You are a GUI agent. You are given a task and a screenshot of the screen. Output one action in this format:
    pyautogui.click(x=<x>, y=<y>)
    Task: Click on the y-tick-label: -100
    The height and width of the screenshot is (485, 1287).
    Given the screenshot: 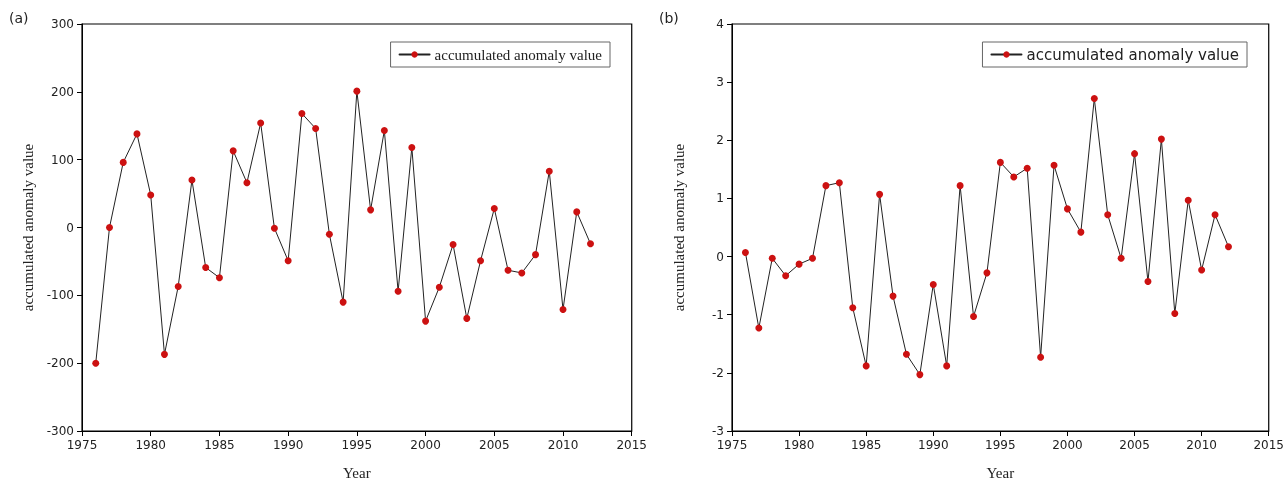 What is the action you would take?
    pyautogui.click(x=60, y=295)
    